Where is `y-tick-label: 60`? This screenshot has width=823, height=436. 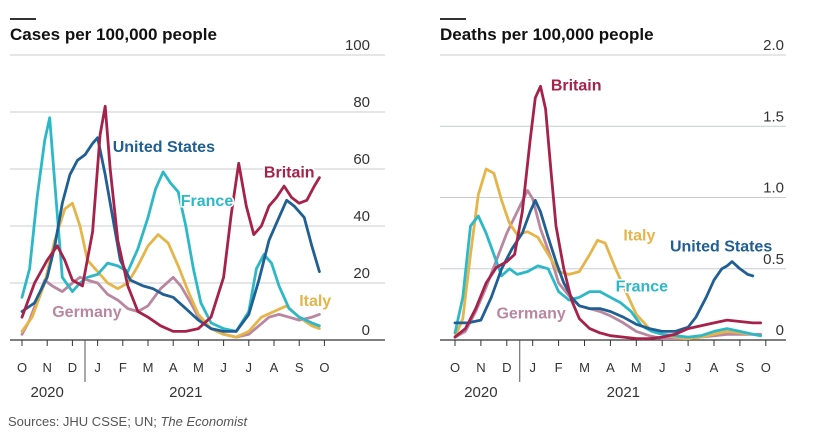 y-tick-label: 60 is located at coordinates (361, 159).